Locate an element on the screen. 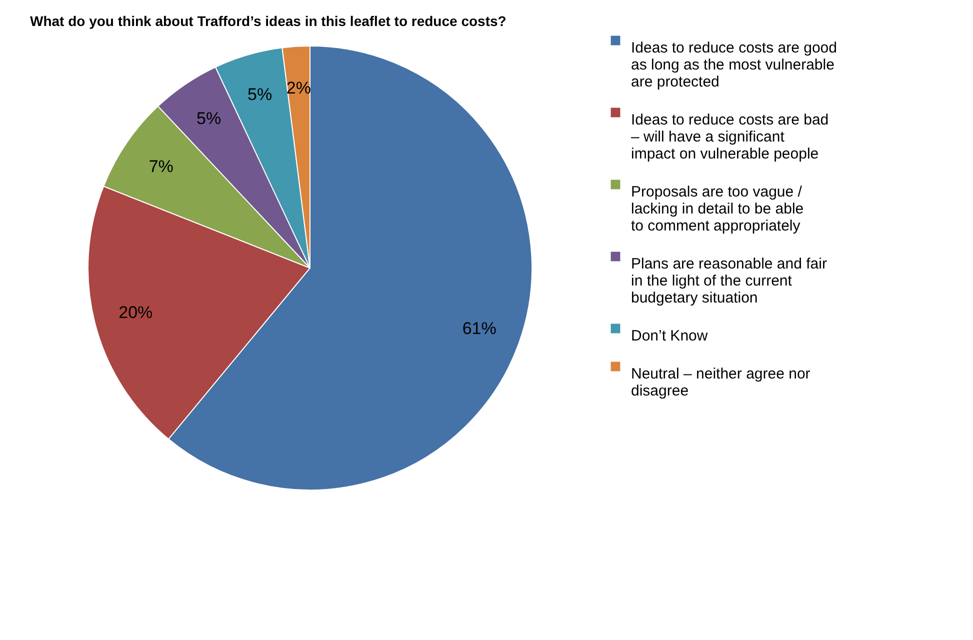 The height and width of the screenshot is (640, 973). legend-label: Ideas to reduce costs are bad – will have a significant impact on vulnerable people is located at coordinates (730, 137).